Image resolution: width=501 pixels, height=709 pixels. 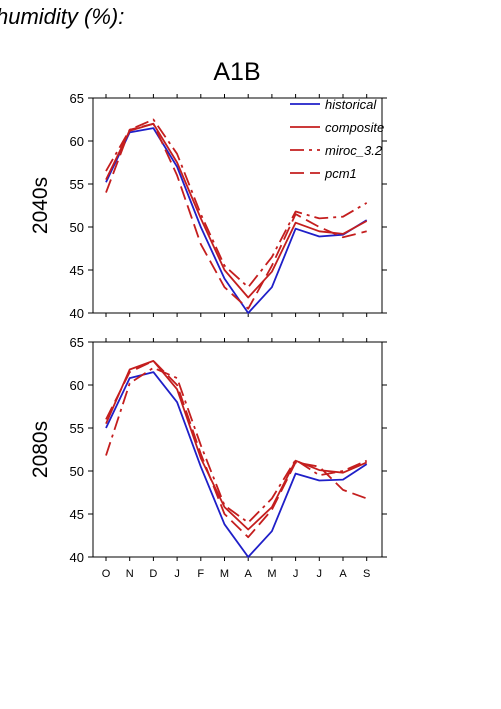 I want to click on page-title: humidity (%):, so click(x=62, y=16).